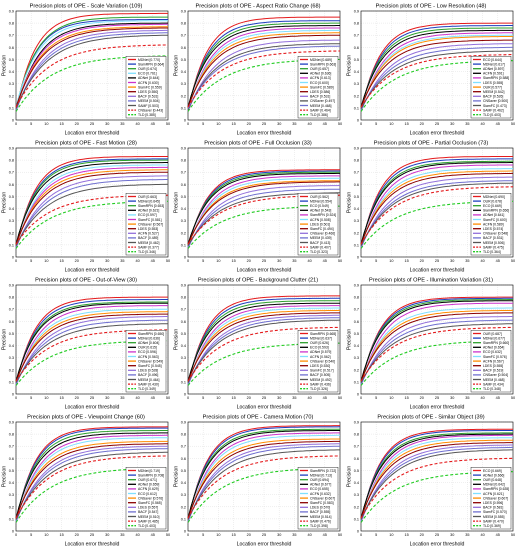 This screenshot has width=517, height=550. What do you see at coordinates (496, 343) in the screenshot?
I see `legend-label: SiamRPN [0.660]` at bounding box center [496, 343].